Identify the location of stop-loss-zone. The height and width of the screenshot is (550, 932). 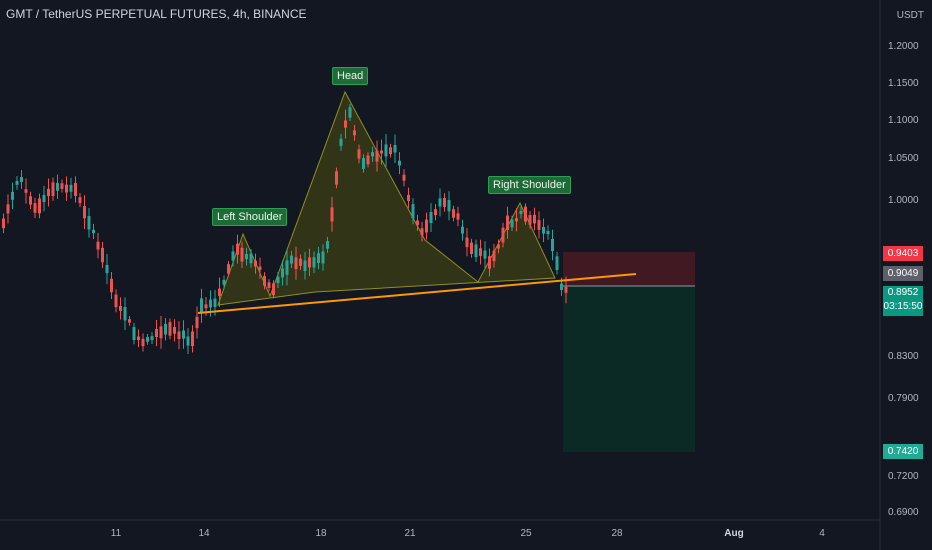
(629, 269).